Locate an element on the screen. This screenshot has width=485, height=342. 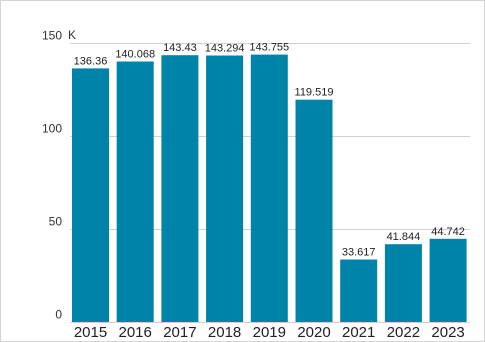
y-tick-label: 150 is located at coordinates (52, 36).